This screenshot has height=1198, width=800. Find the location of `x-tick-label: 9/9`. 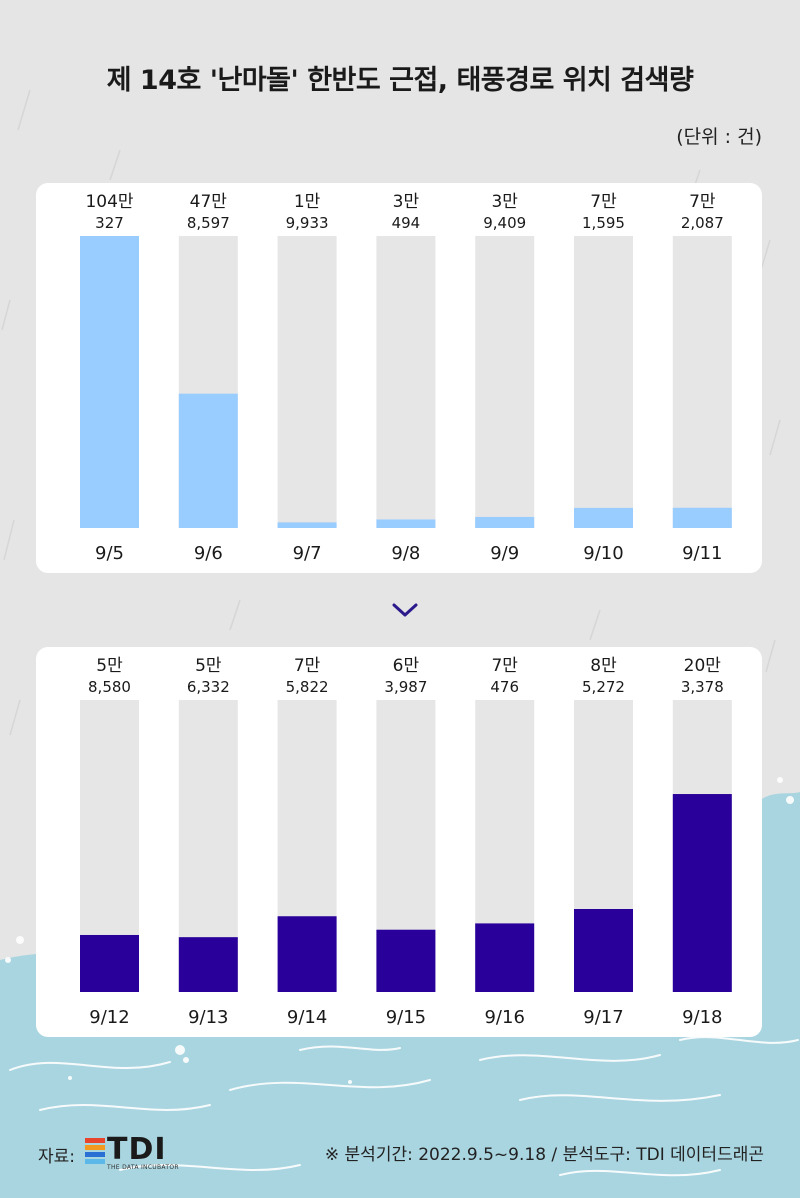

x-tick-label: 9/9 is located at coordinates (504, 553).